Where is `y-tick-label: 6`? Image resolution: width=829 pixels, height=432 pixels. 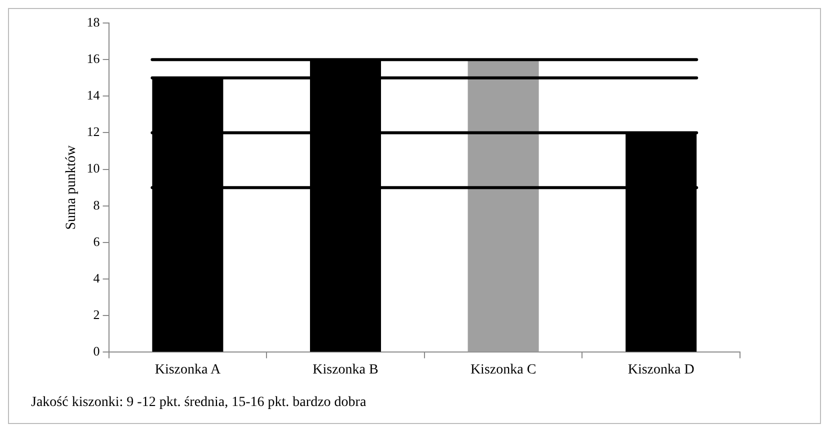 y-tick-label: 6 is located at coordinates (96, 241).